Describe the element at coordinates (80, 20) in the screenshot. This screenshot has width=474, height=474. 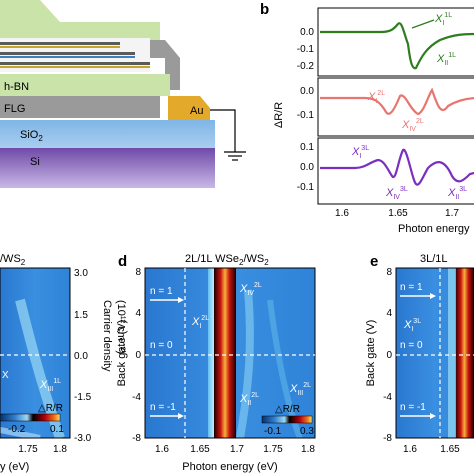
I see `top-hbn-layer` at that location.